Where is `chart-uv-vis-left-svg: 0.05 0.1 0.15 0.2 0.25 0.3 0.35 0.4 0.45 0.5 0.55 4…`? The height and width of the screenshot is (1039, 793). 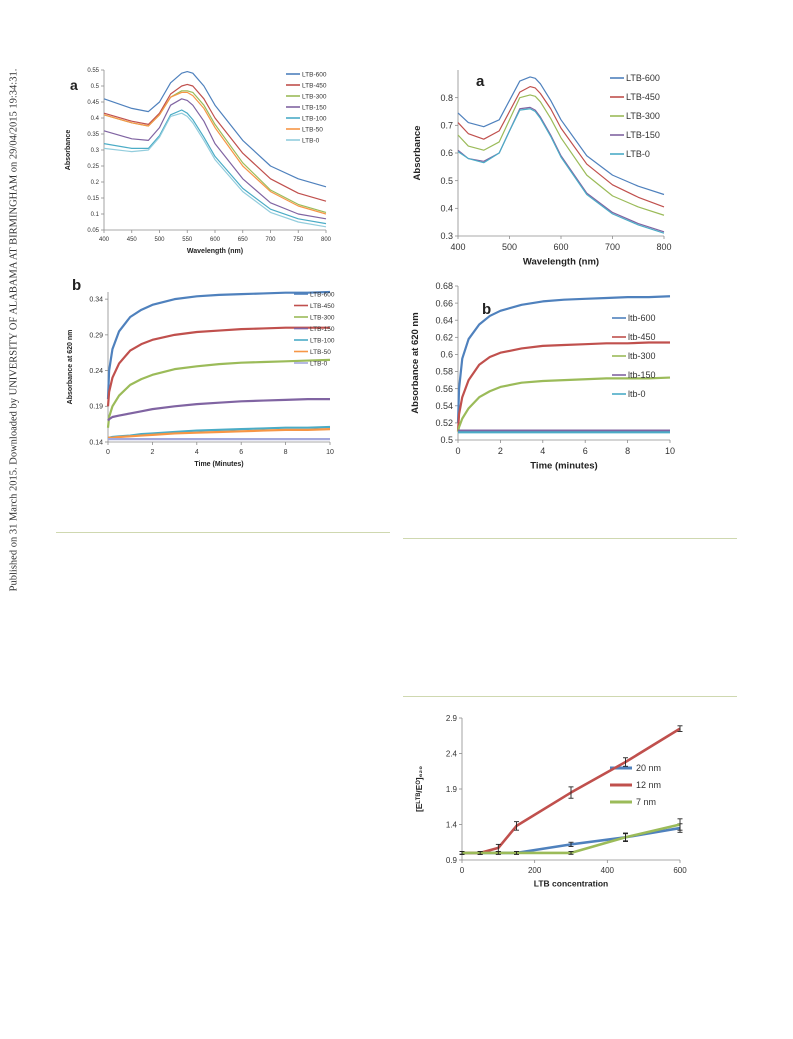 chart-uv-vis-left-svg: 0.05 0.1 0.15 0.2 0.25 0.3 0.35 0.4 0.45 0.5 0.55 4… is located at coordinates (198, 161).